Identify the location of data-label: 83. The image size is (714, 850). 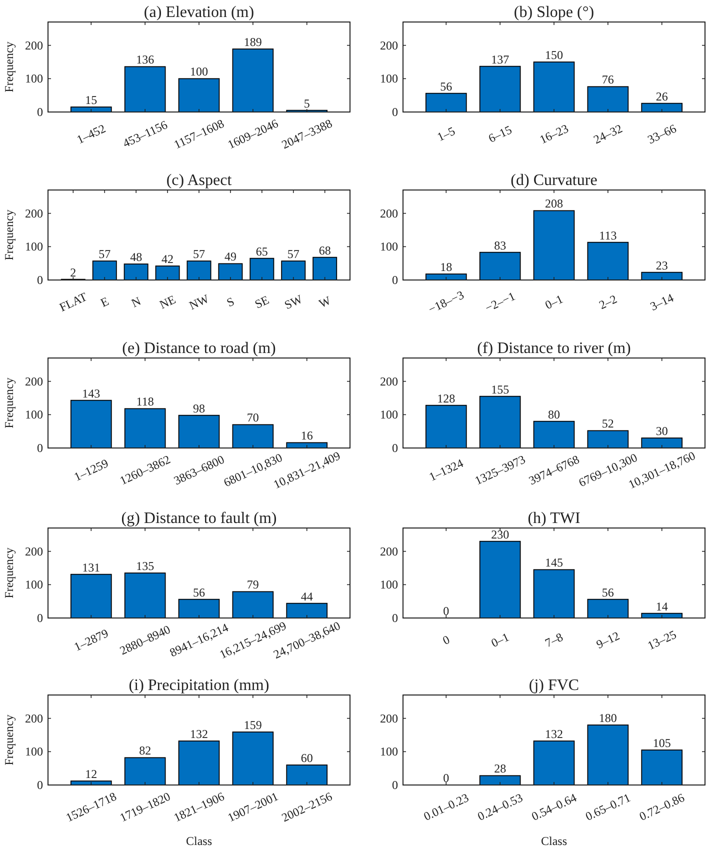
(500, 245).